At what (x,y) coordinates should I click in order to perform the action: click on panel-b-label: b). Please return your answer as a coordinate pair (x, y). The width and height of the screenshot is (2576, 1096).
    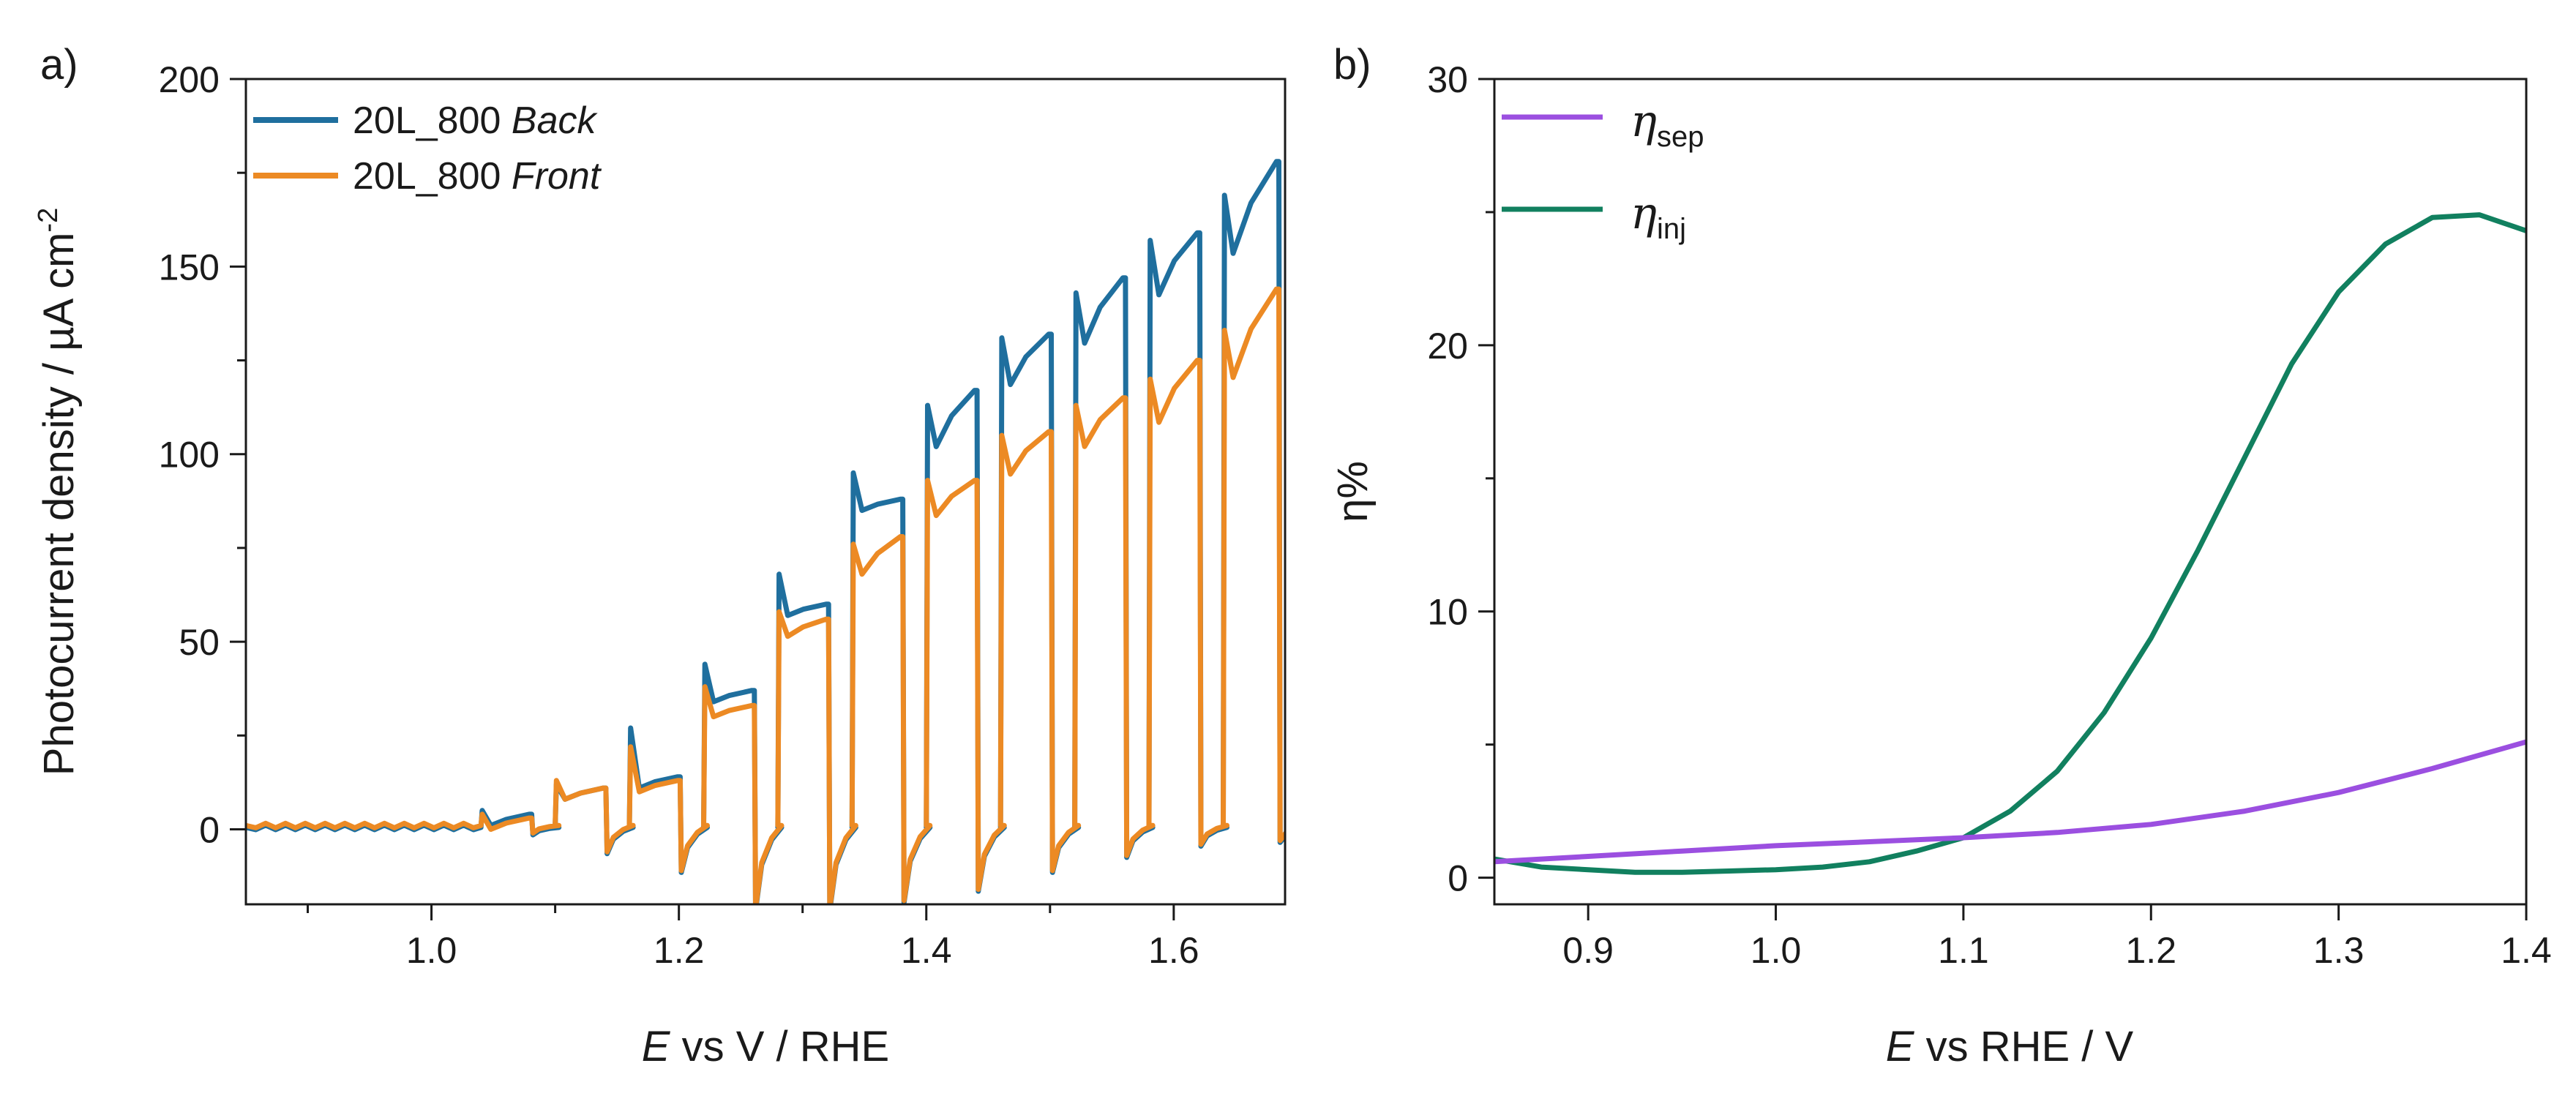
    Looking at the image, I should click on (1352, 65).